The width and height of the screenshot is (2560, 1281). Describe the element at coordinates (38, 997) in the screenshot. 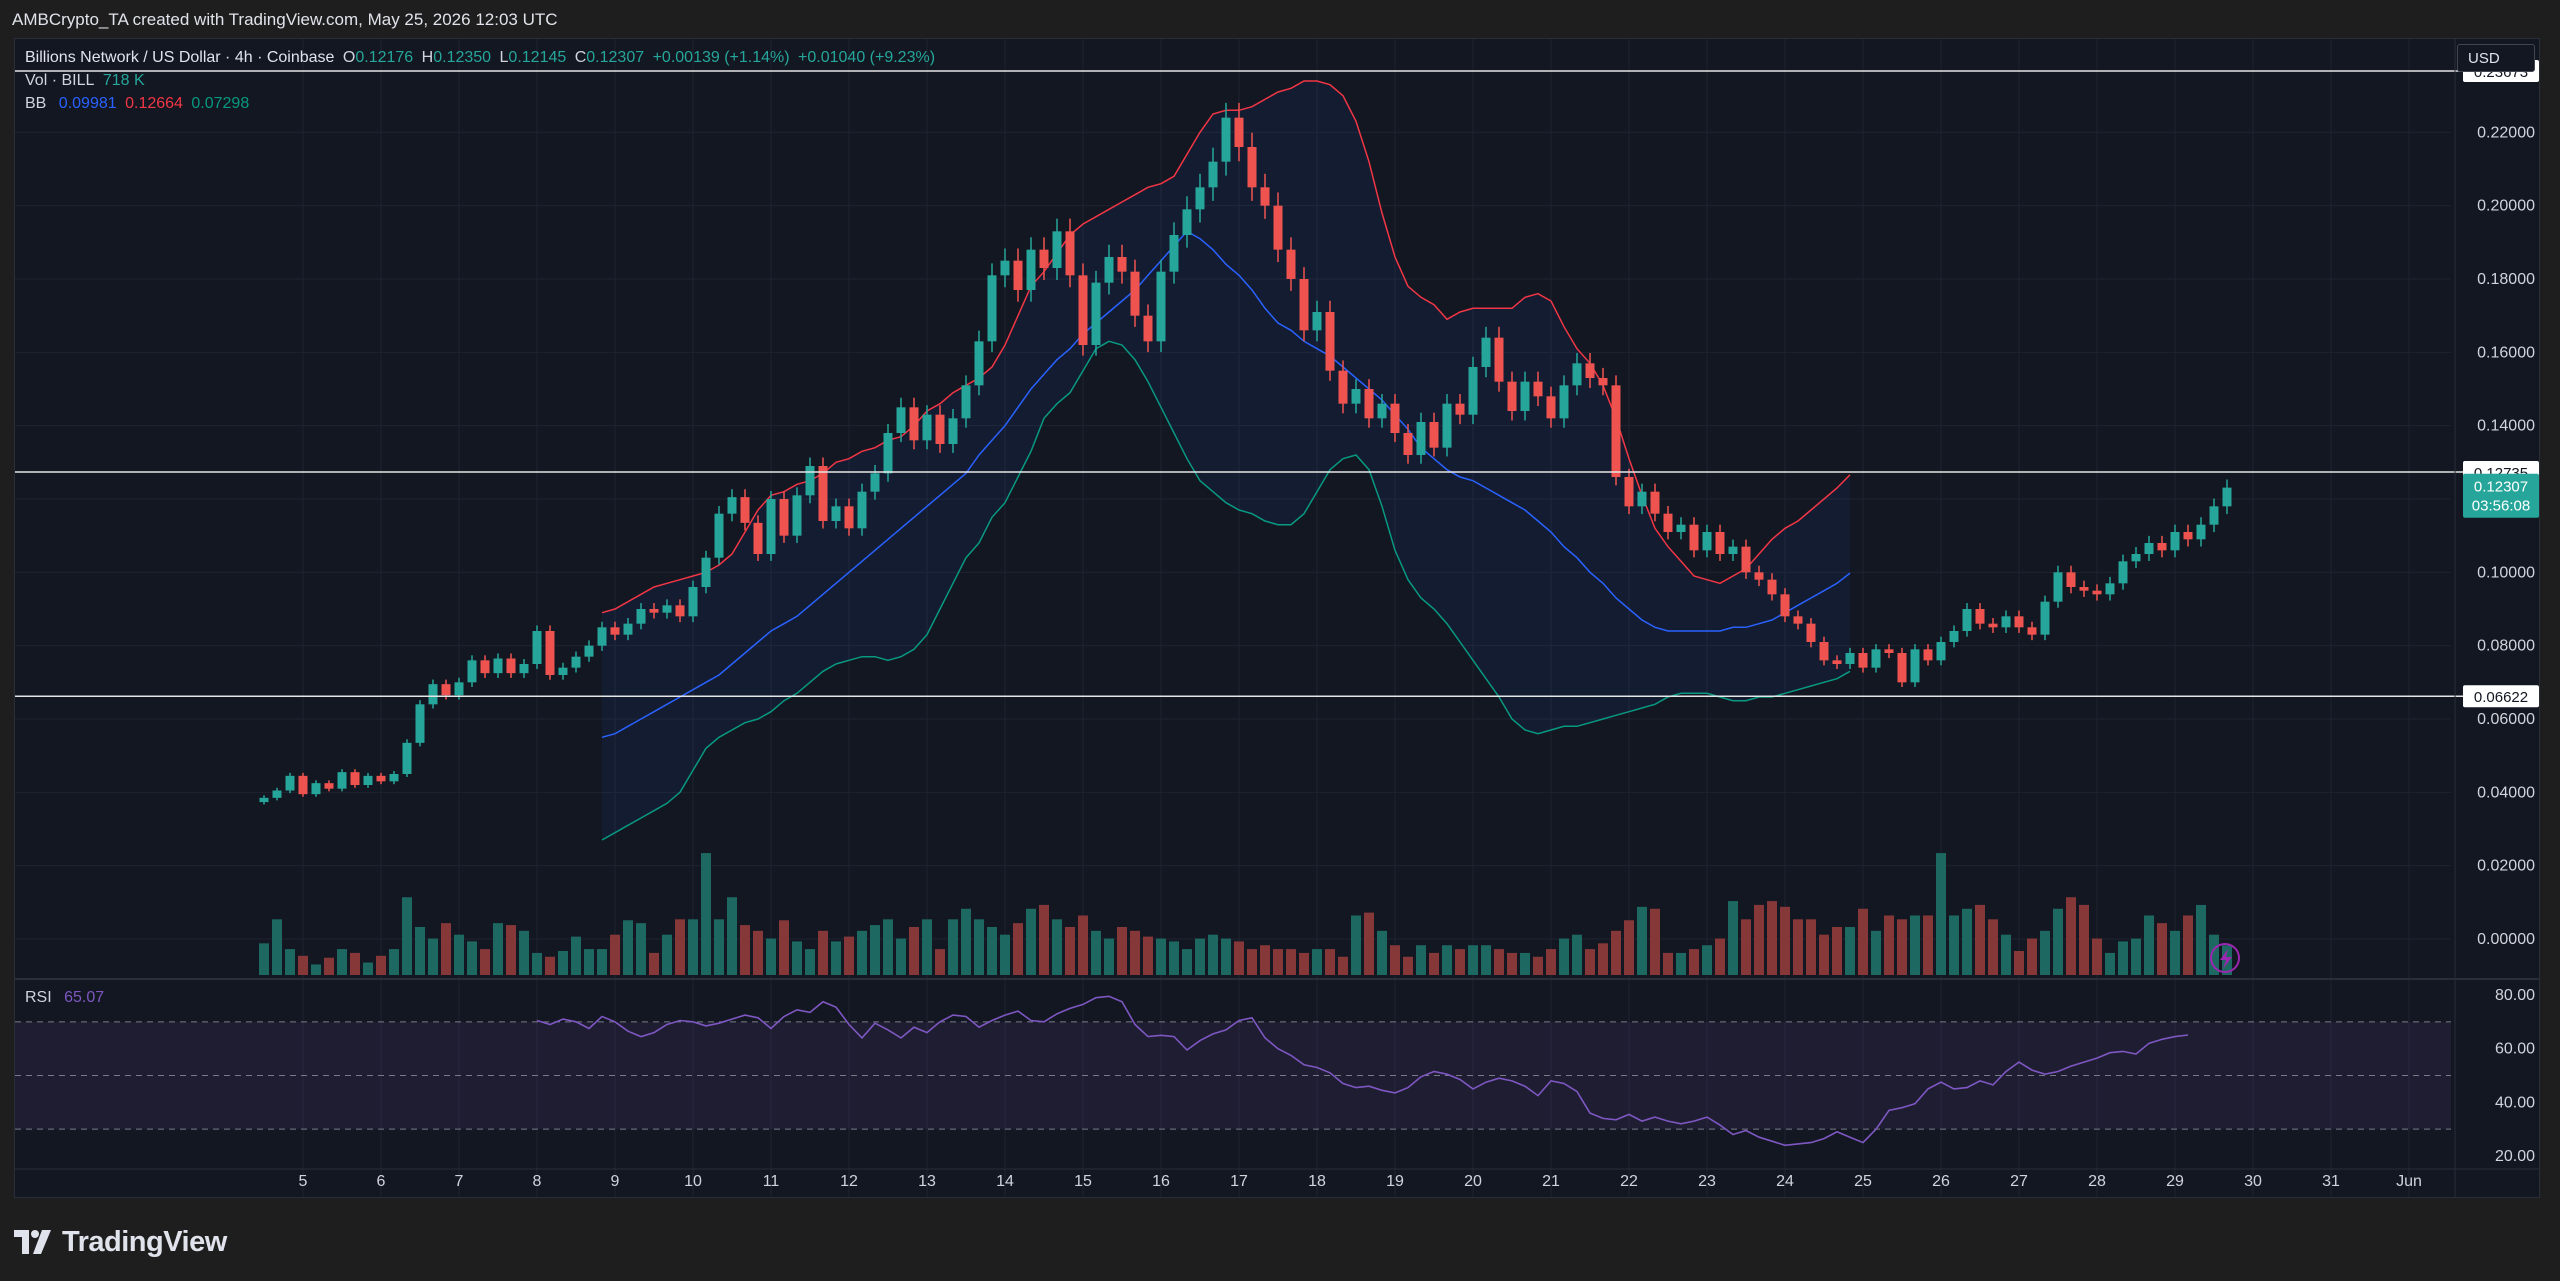

I see `rsi-label: RSI` at that location.